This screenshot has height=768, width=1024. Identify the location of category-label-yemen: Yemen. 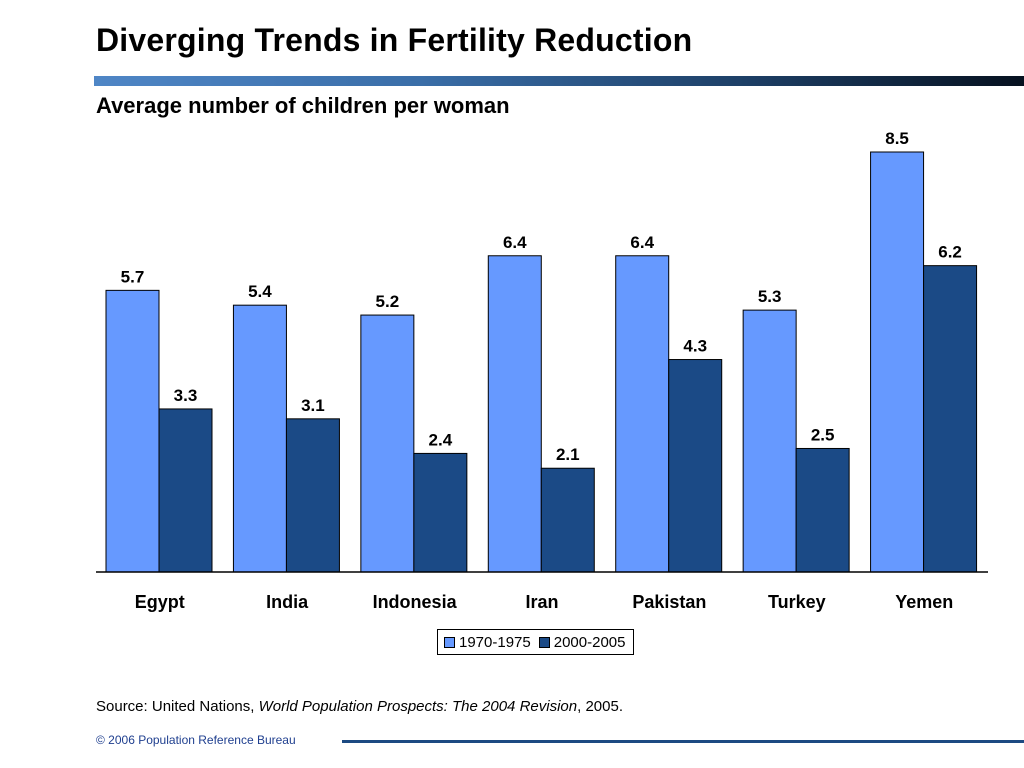
(924, 602).